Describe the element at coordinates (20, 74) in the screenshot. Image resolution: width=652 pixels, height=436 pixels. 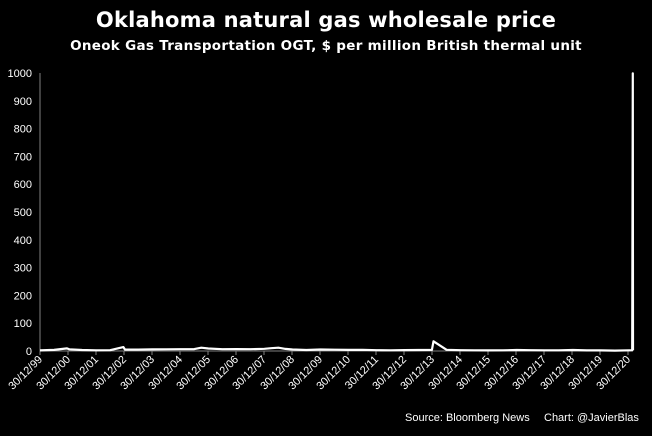
I see `y-tick-label: 1000` at that location.